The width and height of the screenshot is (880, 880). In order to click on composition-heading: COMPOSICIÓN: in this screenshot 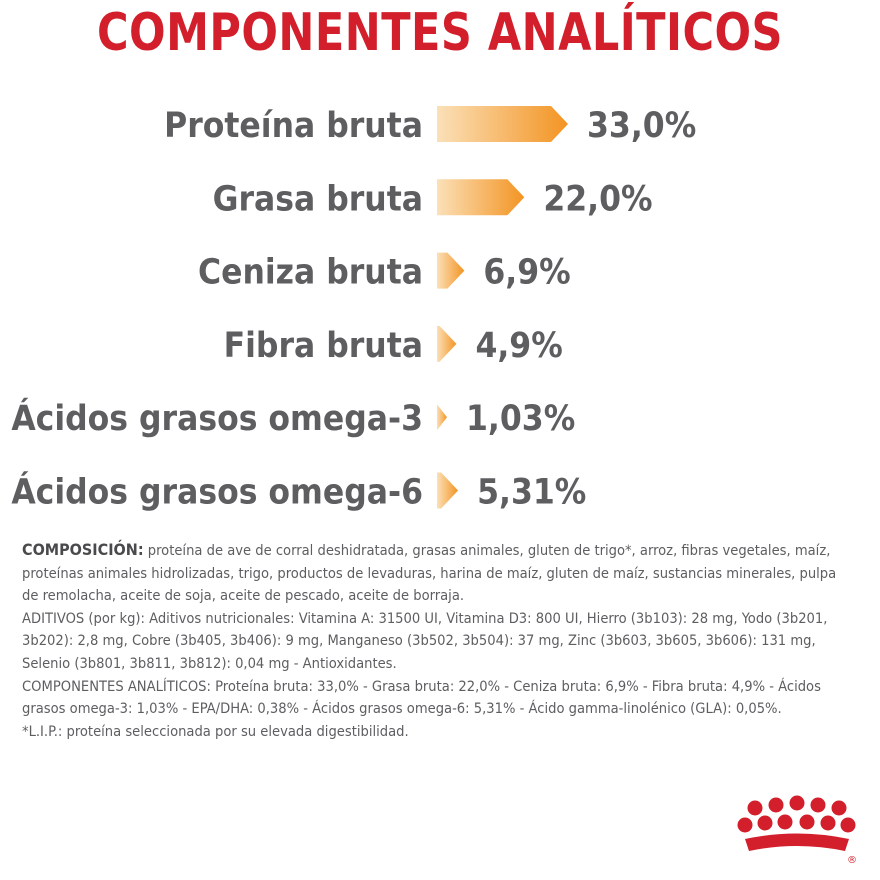, I will do `click(83, 549)`.